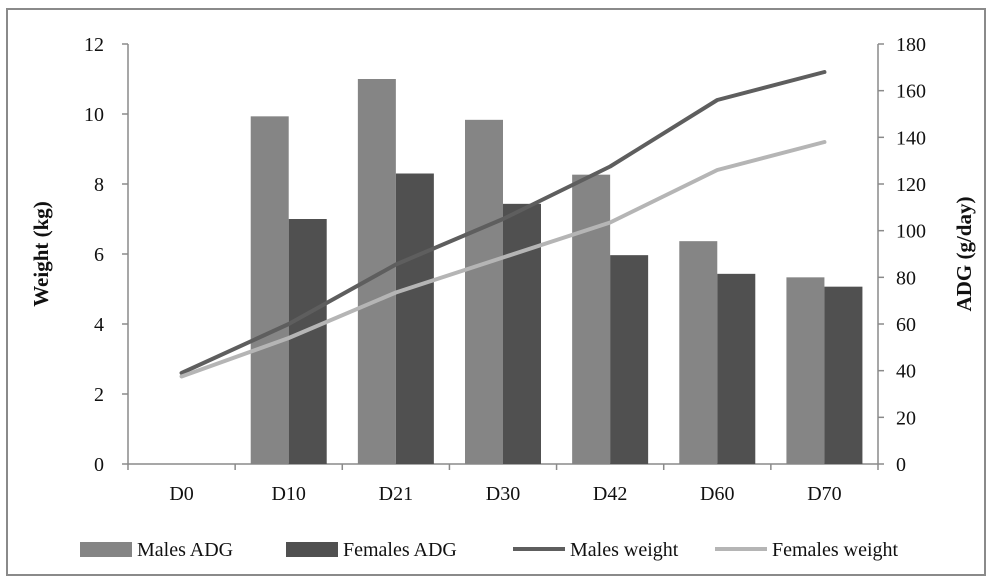 Image resolution: width=995 pixels, height=583 pixels. I want to click on legend-swatch-males-adg, so click(106, 549).